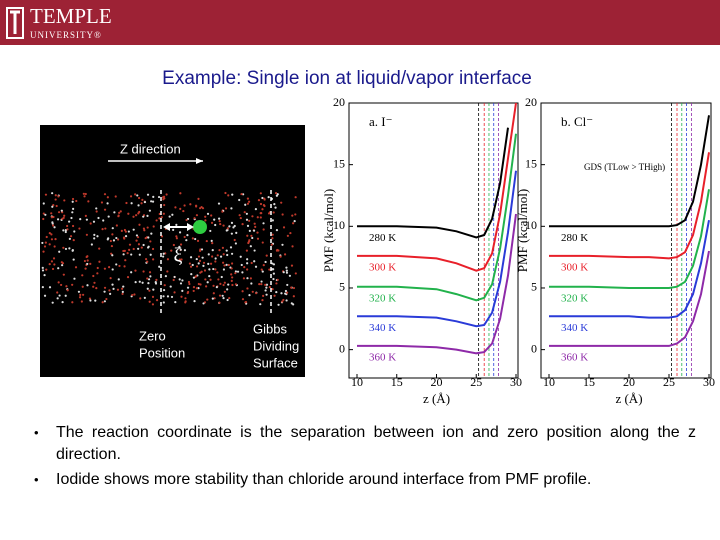  I want to click on xi-heads, so click(178, 227).